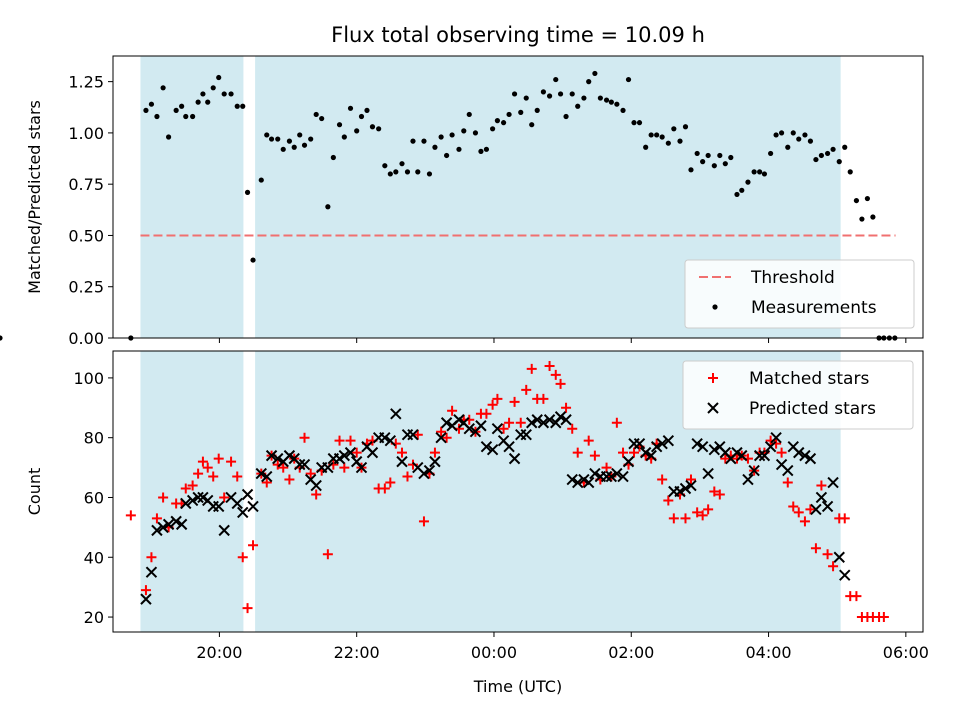 This screenshot has height=720, width=960. I want to click on legend-label: Matched stars, so click(809, 379).